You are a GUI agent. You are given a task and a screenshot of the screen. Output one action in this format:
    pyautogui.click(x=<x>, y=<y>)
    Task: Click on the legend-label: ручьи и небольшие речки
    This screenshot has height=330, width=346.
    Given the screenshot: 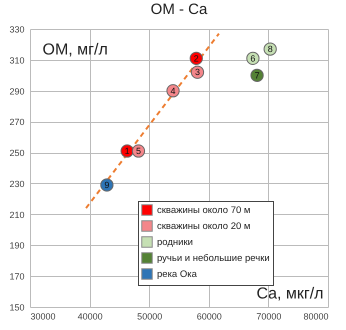 What is the action you would take?
    pyautogui.click(x=213, y=258)
    